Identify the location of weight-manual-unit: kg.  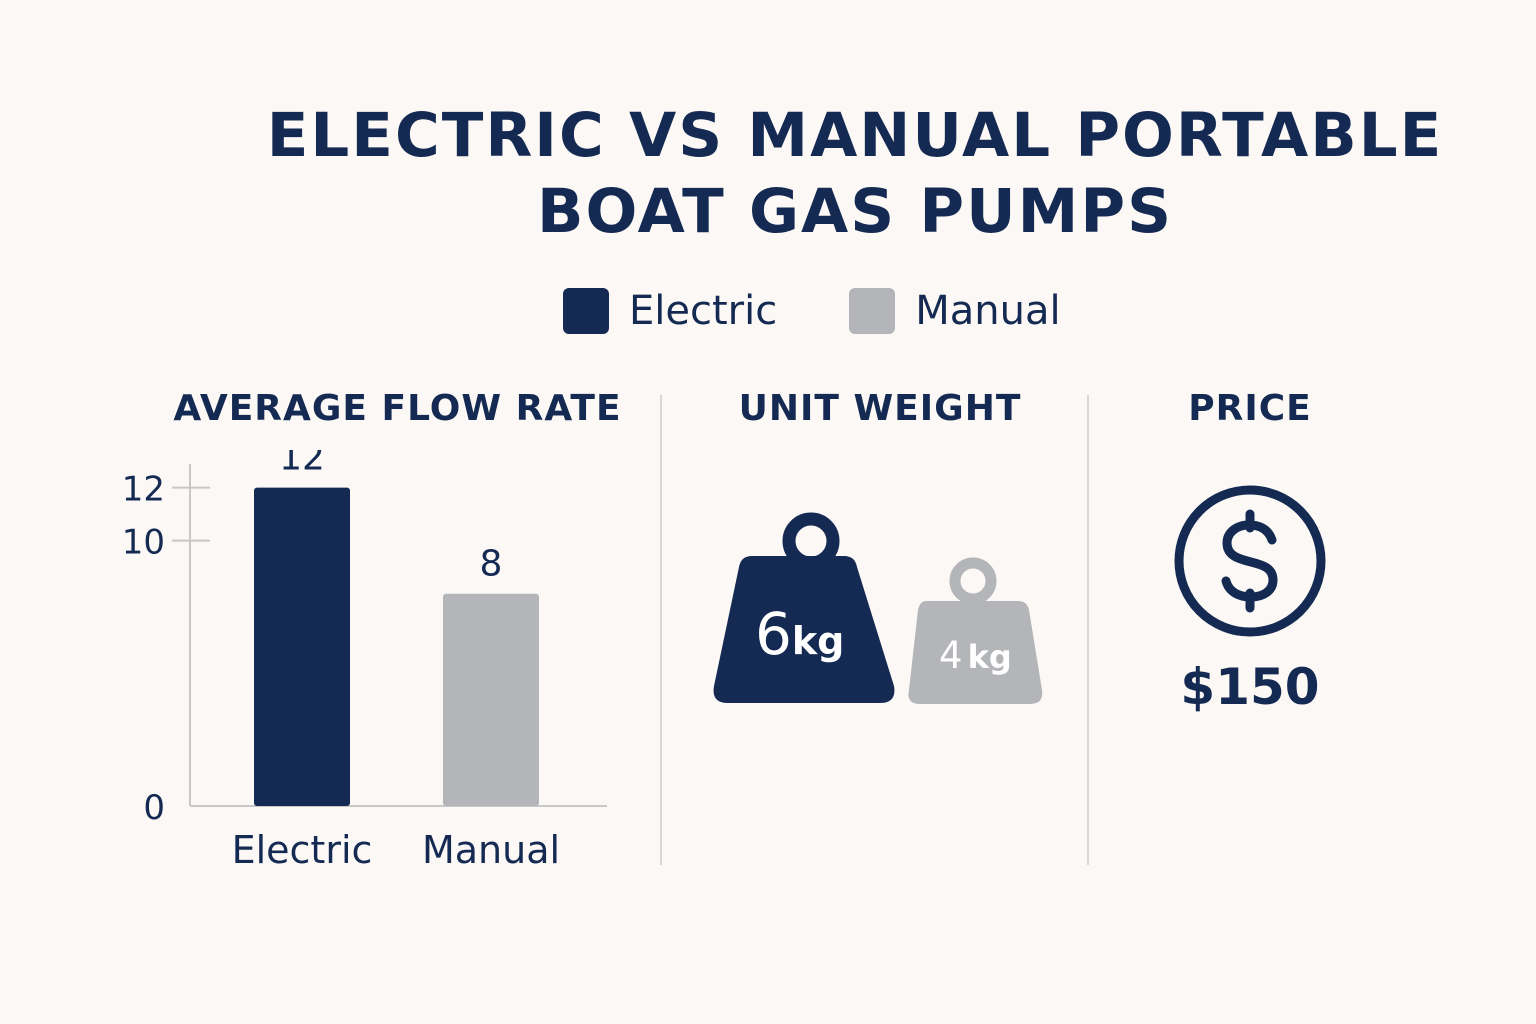
(989, 657).